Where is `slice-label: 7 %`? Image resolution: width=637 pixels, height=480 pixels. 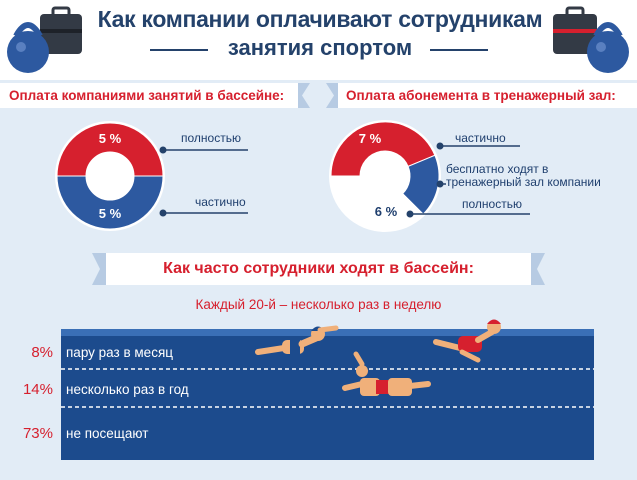 slice-label: 7 % is located at coordinates (370, 138).